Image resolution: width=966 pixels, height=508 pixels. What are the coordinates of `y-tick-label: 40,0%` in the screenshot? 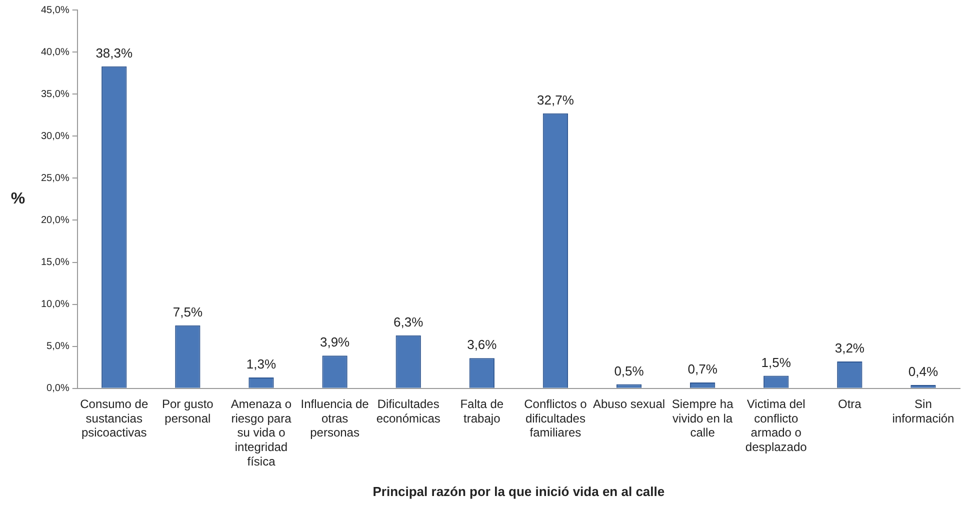 It's located at (55, 52).